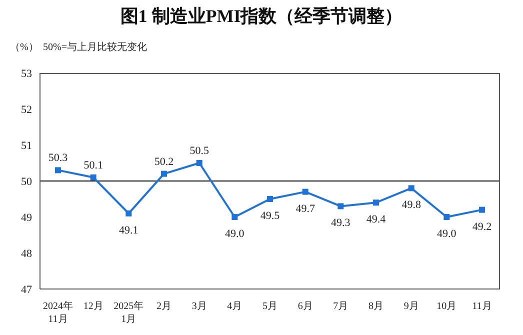 The height and width of the screenshot is (335, 523). I want to click on text: 50.3, so click(58, 158).